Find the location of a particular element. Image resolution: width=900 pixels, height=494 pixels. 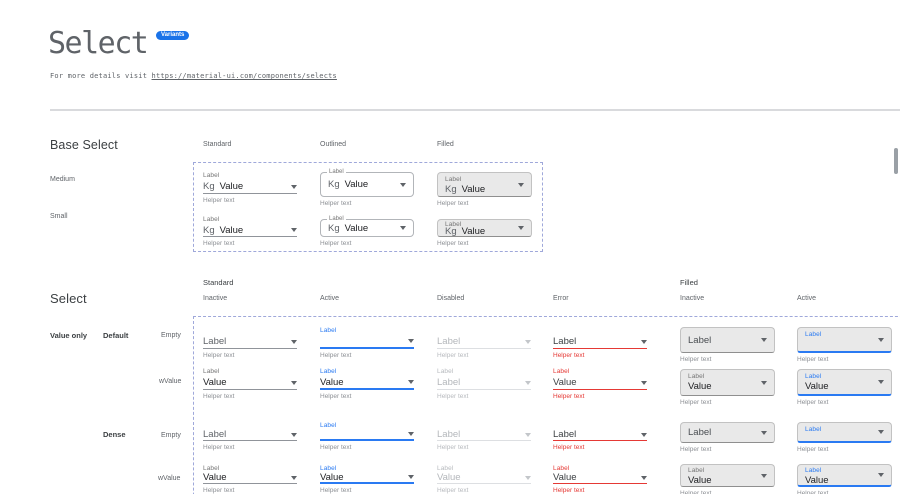

select-filled-active-empty: Label Helper text is located at coordinates (844, 345).